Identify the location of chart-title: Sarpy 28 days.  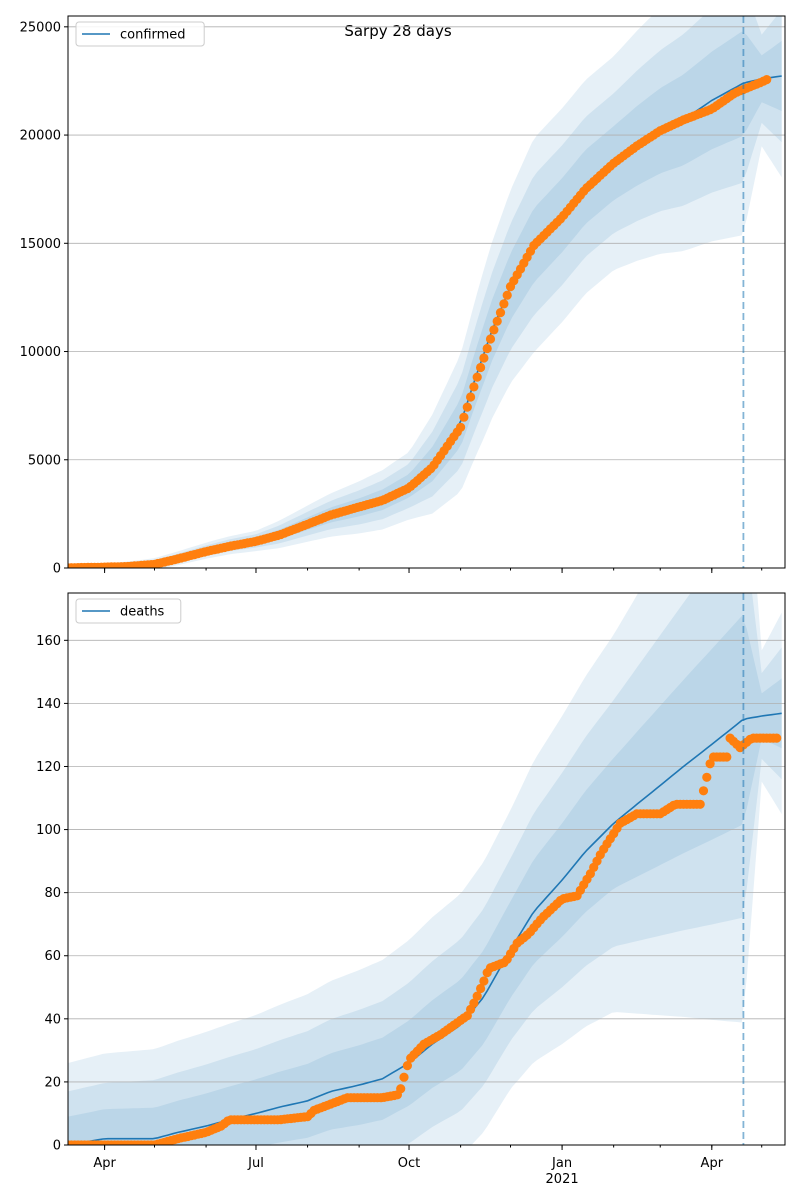
(397, 31).